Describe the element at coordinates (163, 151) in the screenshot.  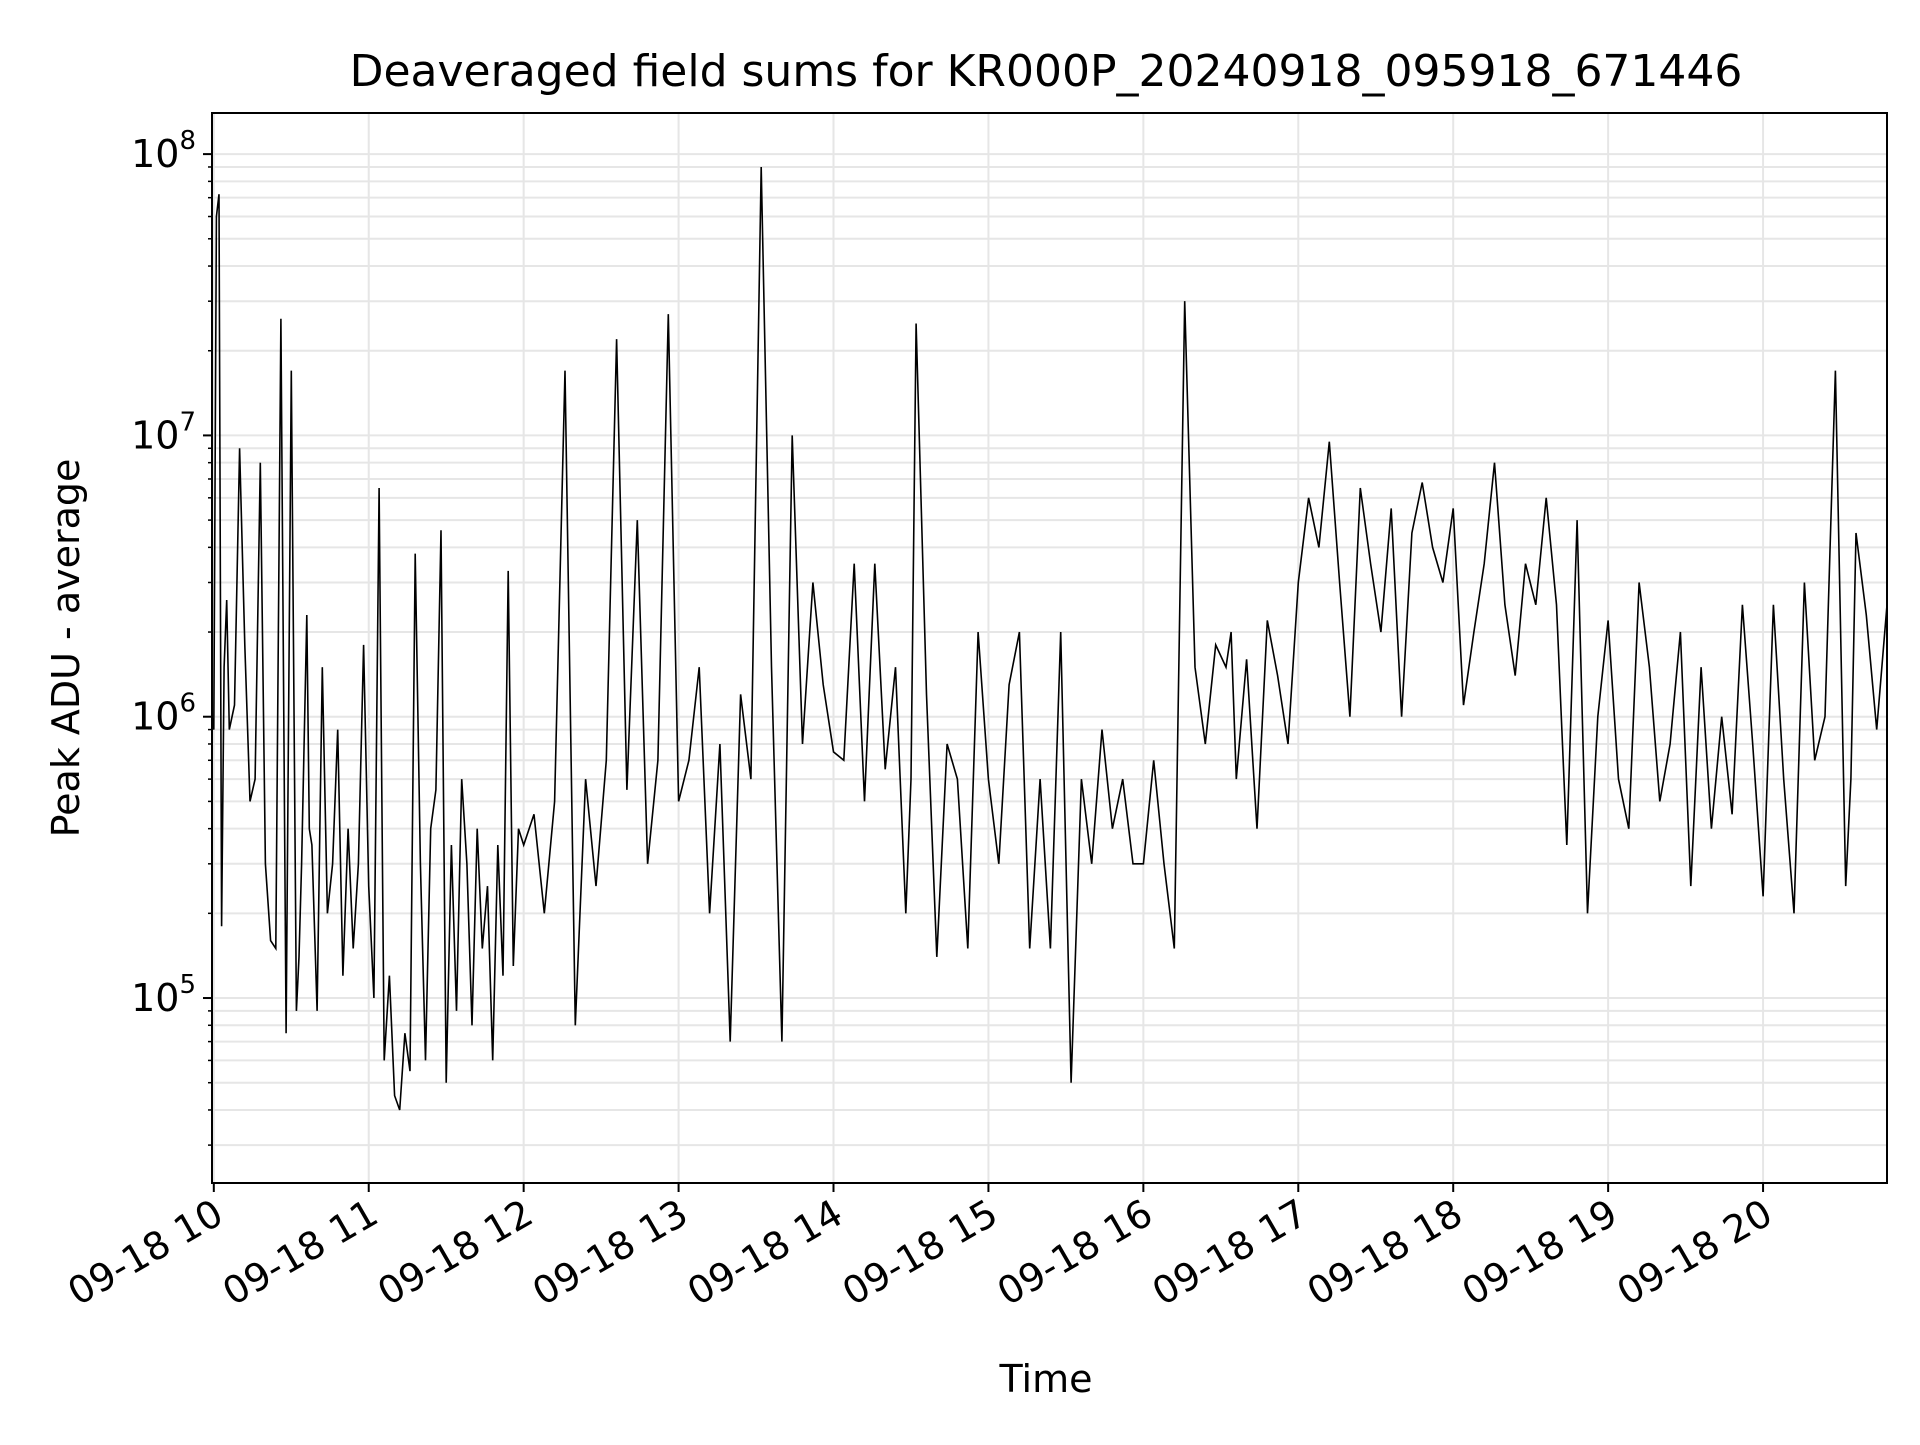
I see `y-tick-label: 10⁸` at that location.